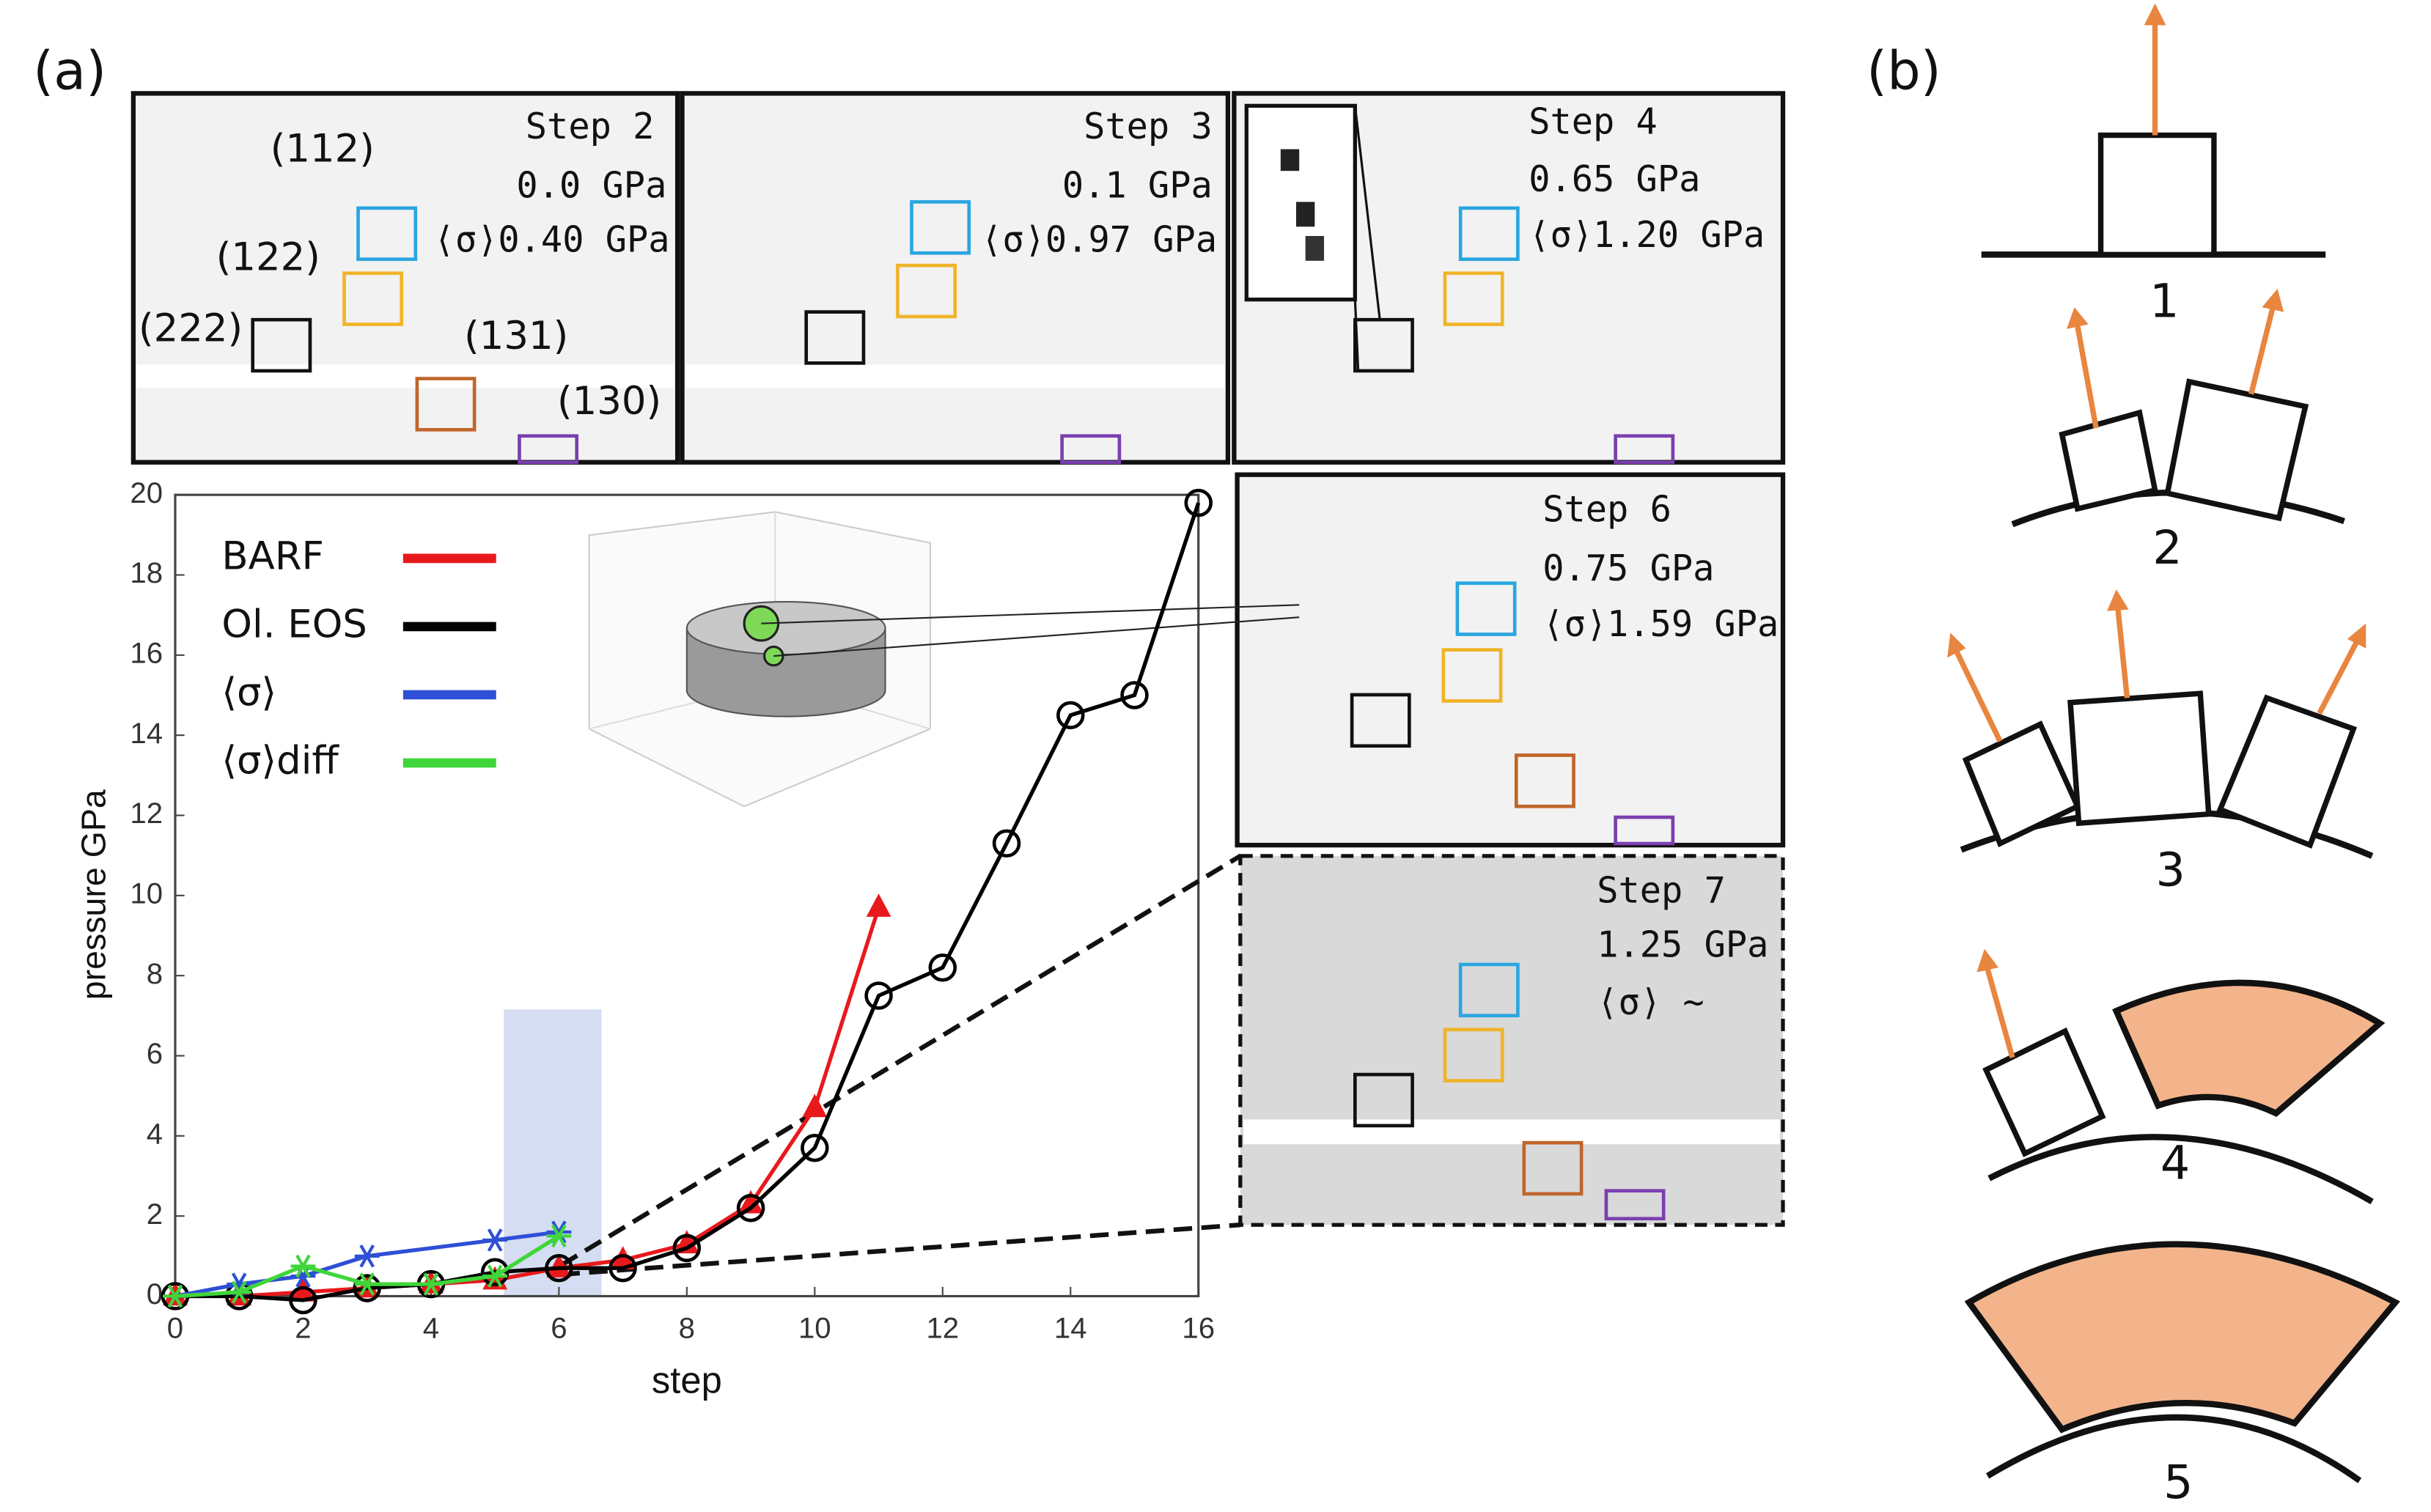 The image size is (2431, 1512). Describe the element at coordinates (516, 336) in the screenshot. I see `peak-label: (131)` at that location.